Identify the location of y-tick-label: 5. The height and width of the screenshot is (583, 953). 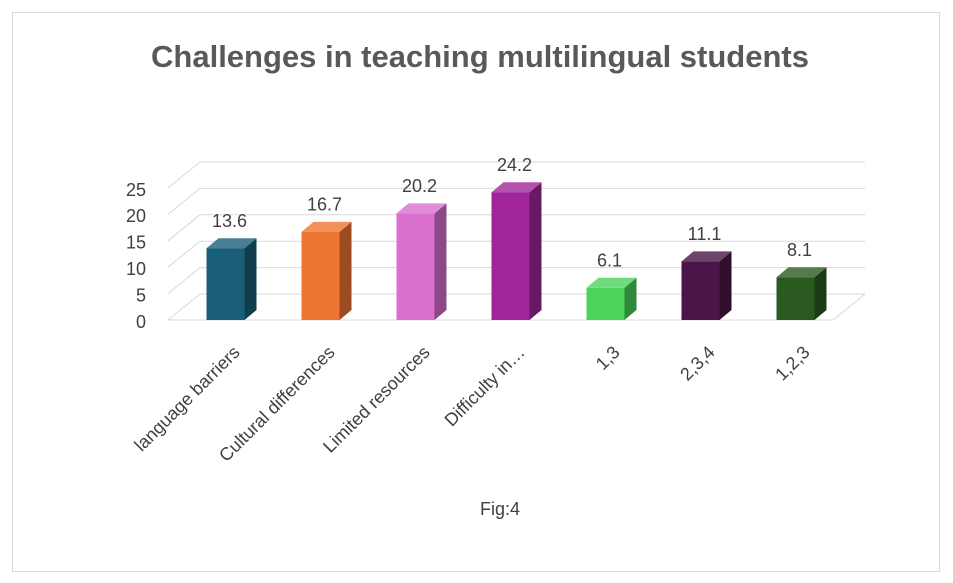
(141, 295).